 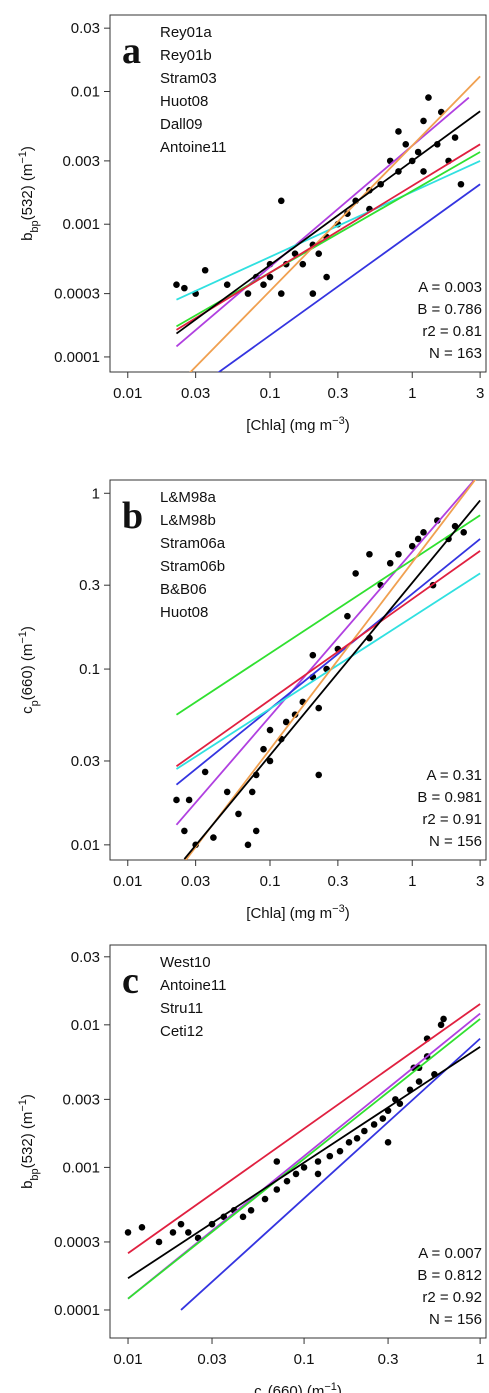 I want to click on legend-label: Antoine11, so click(x=193, y=147).